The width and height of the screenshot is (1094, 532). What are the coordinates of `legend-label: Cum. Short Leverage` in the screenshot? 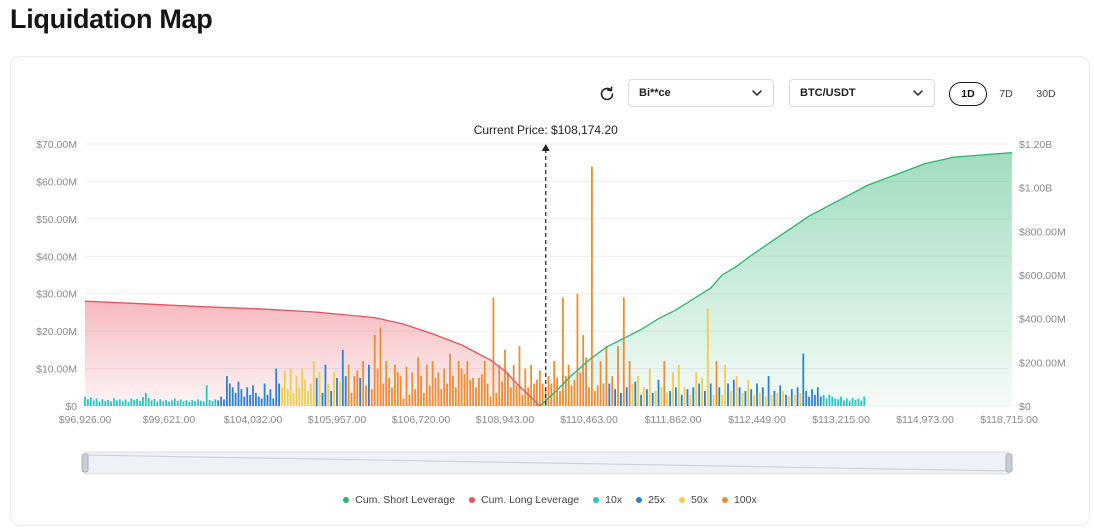 It's located at (405, 500).